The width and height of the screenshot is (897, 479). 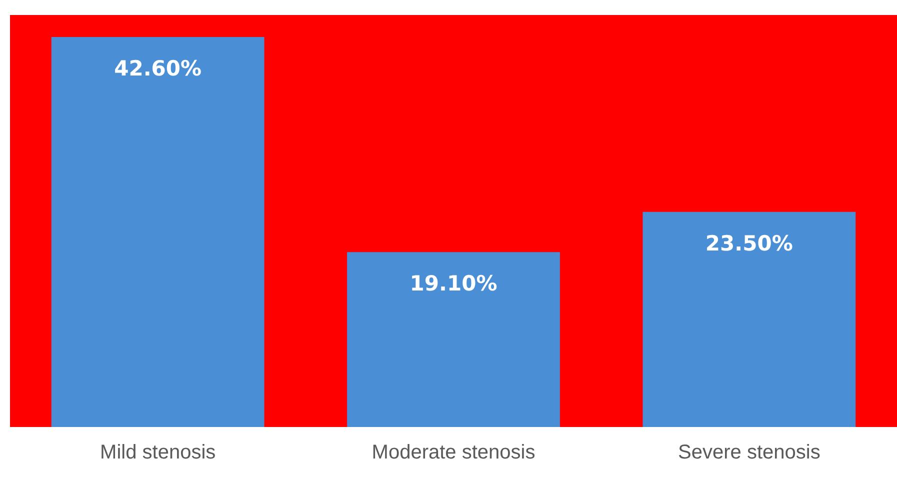 I want to click on data-label: 19.10%, so click(x=454, y=284).